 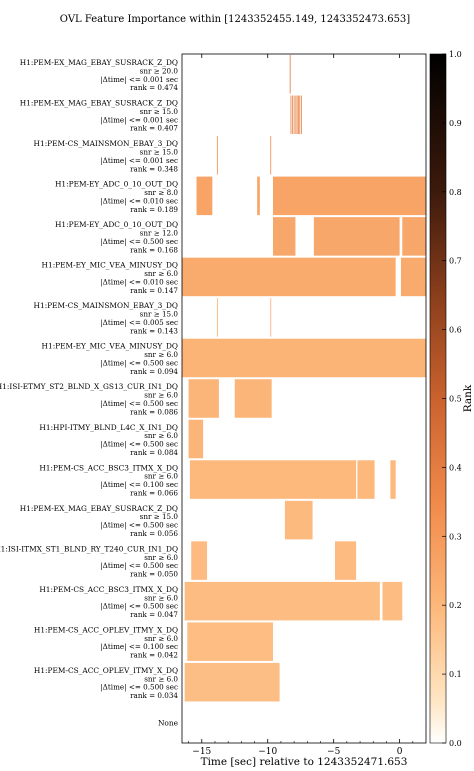 What do you see at coordinates (168, 723) in the screenshot?
I see `row-label: None` at bounding box center [168, 723].